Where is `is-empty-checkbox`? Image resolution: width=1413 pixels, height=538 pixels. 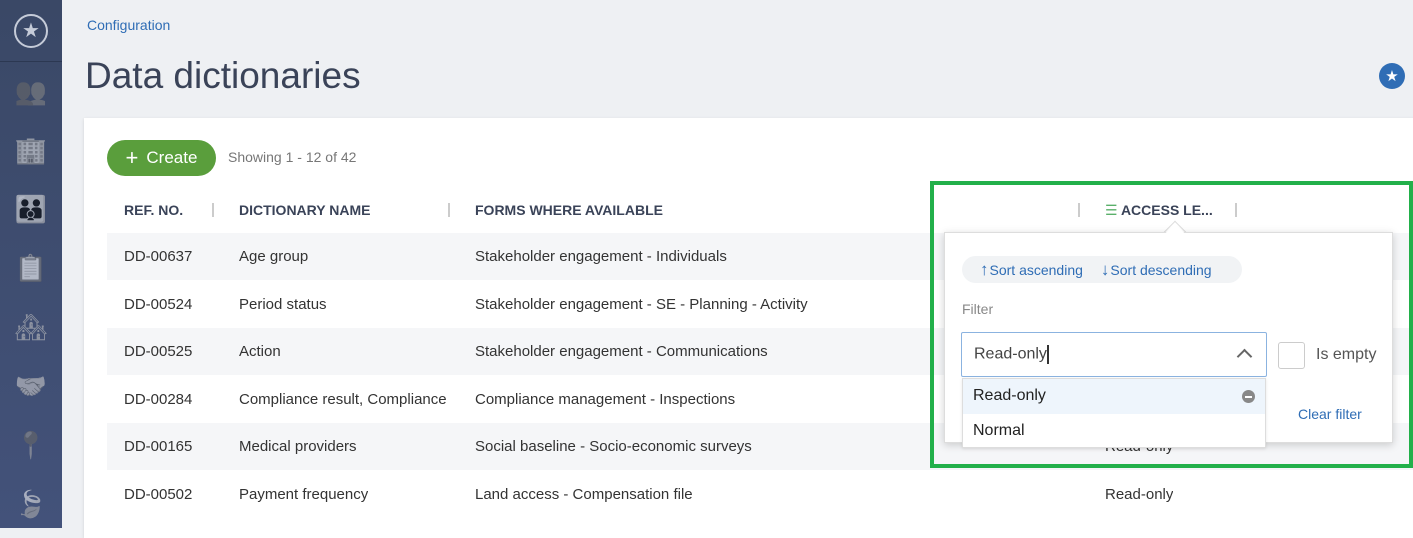 is-empty-checkbox is located at coordinates (1291, 355).